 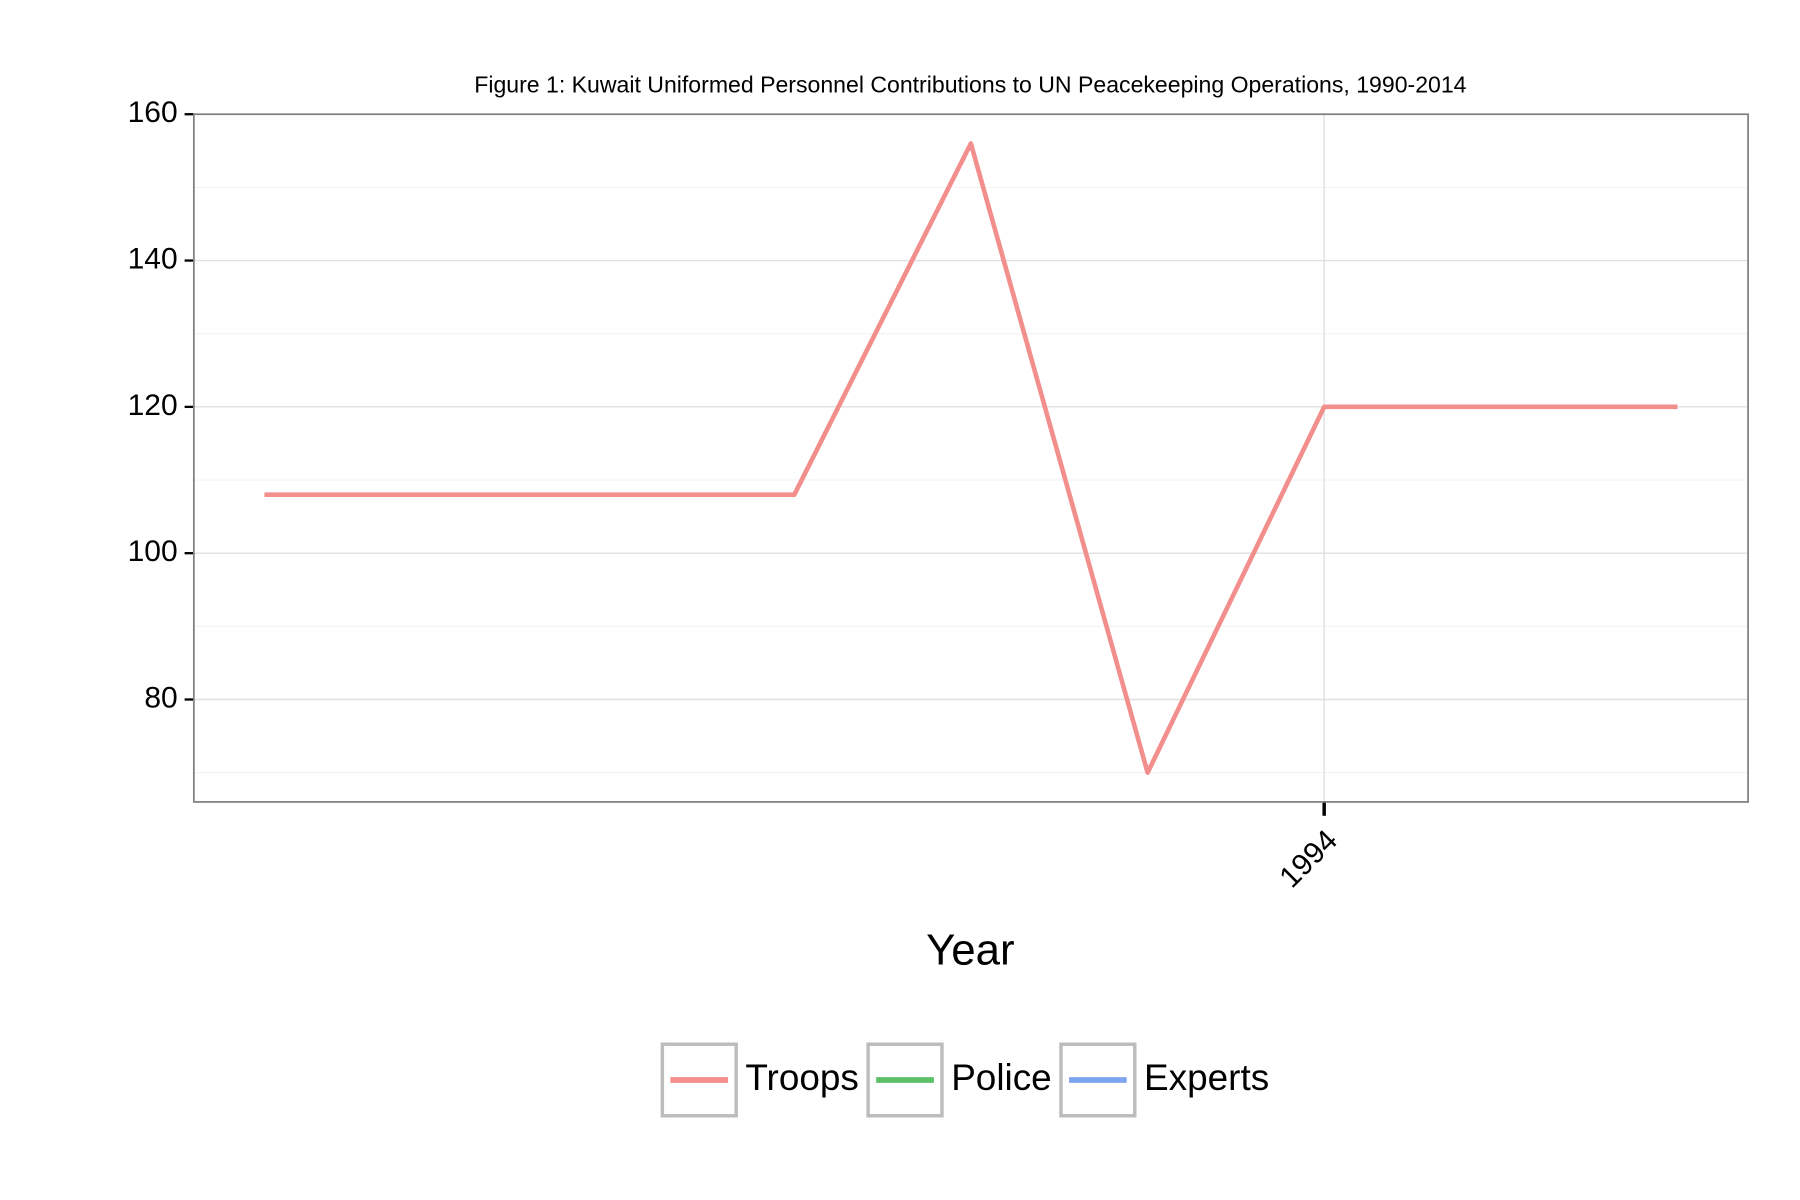 What do you see at coordinates (970, 950) in the screenshot?
I see `x-axis-label: Year` at bounding box center [970, 950].